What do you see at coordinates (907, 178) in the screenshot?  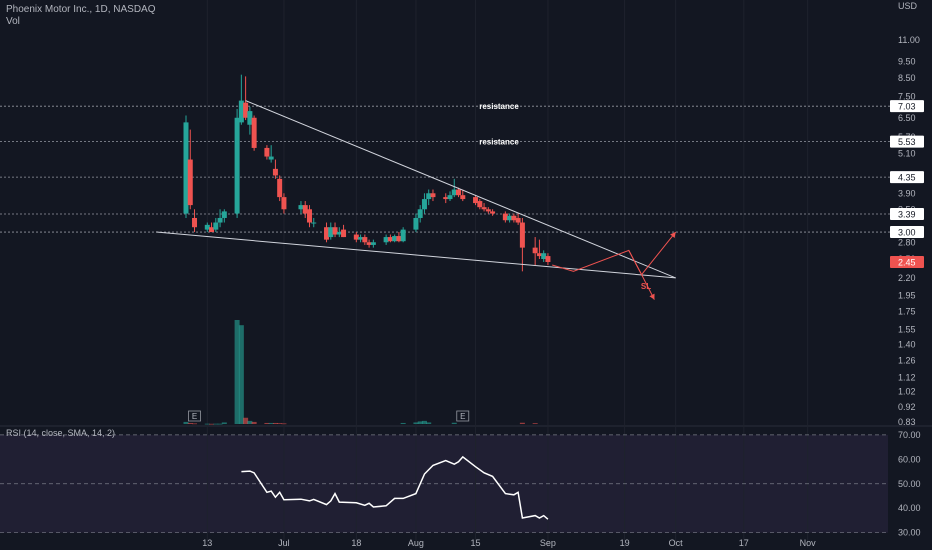 I see `price-label: 4.35` at bounding box center [907, 178].